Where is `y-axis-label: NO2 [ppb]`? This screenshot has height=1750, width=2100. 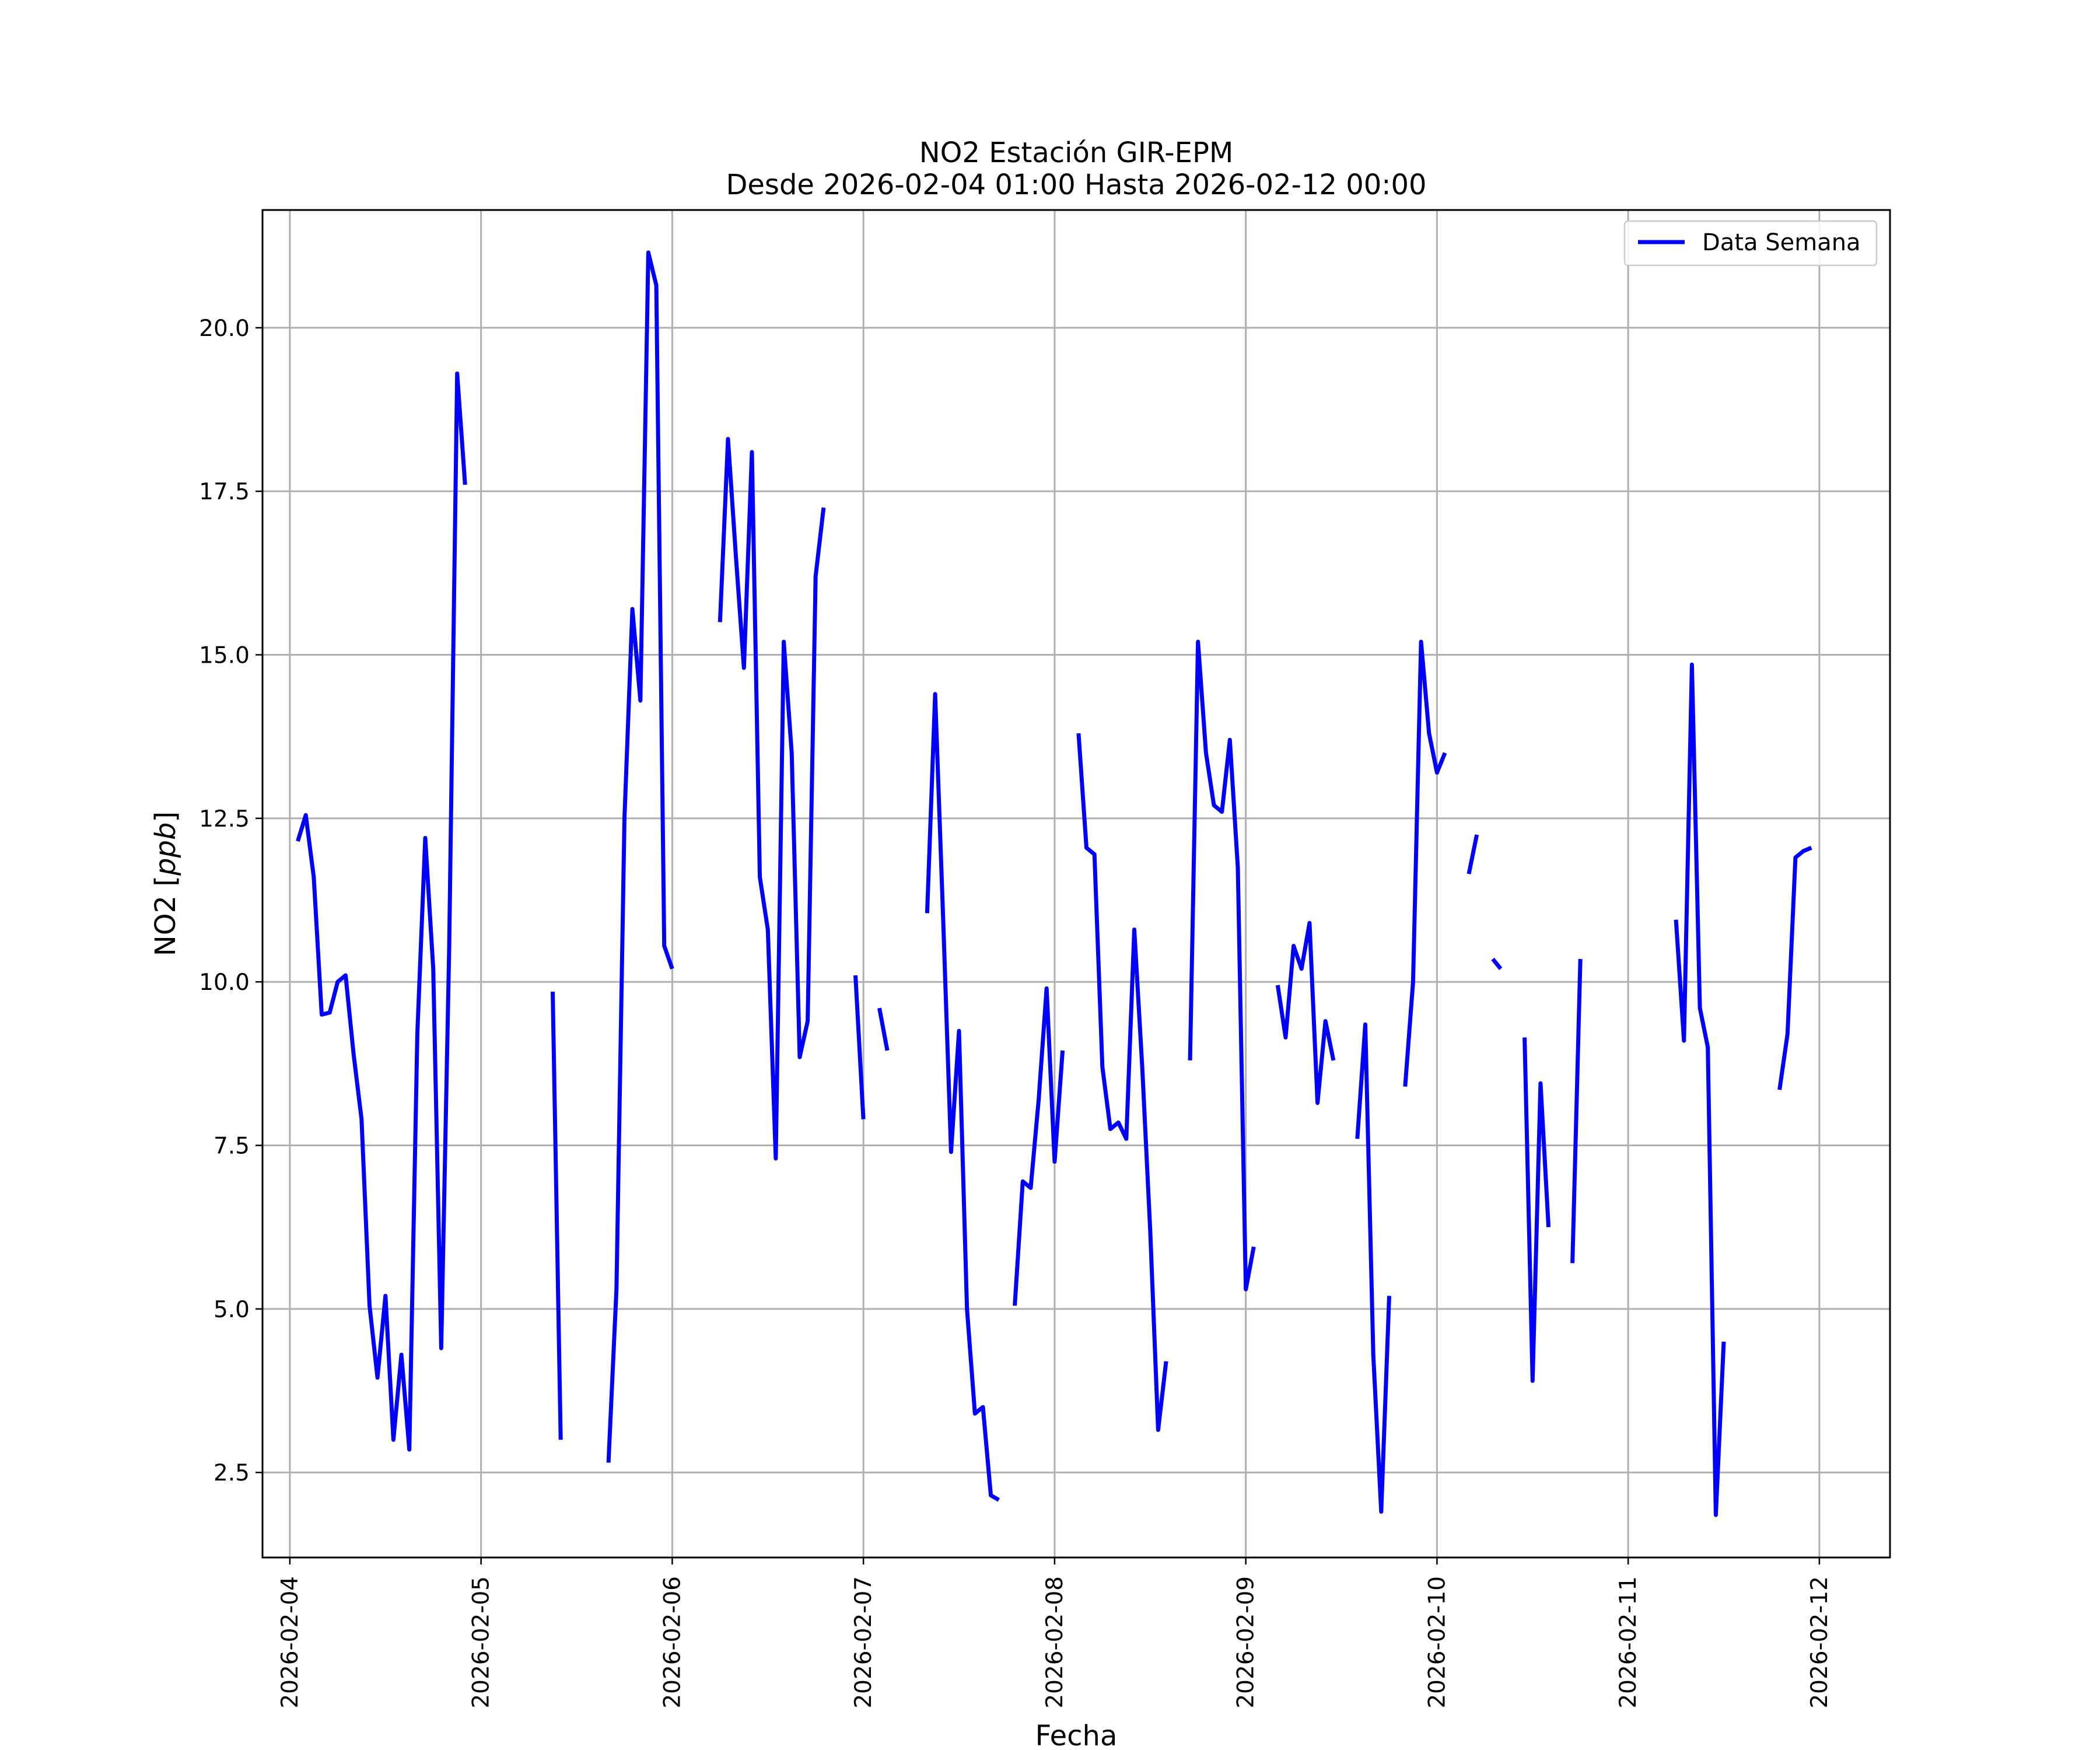 y-axis-label: NO2 [ppb] is located at coordinates (166, 883).